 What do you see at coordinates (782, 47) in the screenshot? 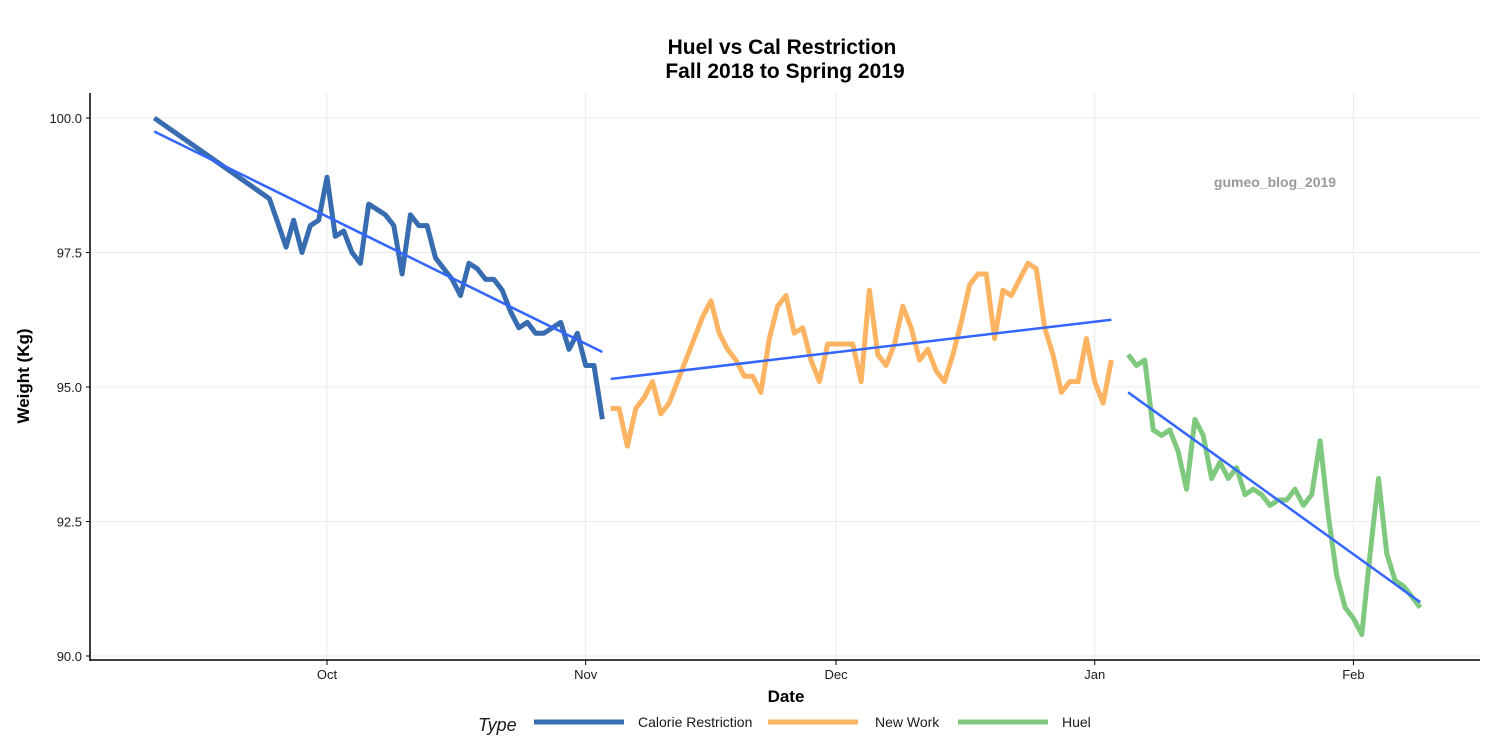
I see `chart-title: Huel vs Cal Restriction` at bounding box center [782, 47].